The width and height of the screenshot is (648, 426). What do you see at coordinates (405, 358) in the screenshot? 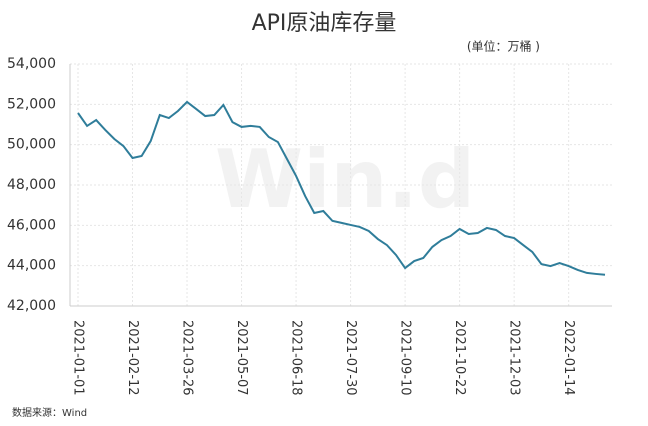
I see `x-tick-label: 2021-09-10` at bounding box center [405, 358].